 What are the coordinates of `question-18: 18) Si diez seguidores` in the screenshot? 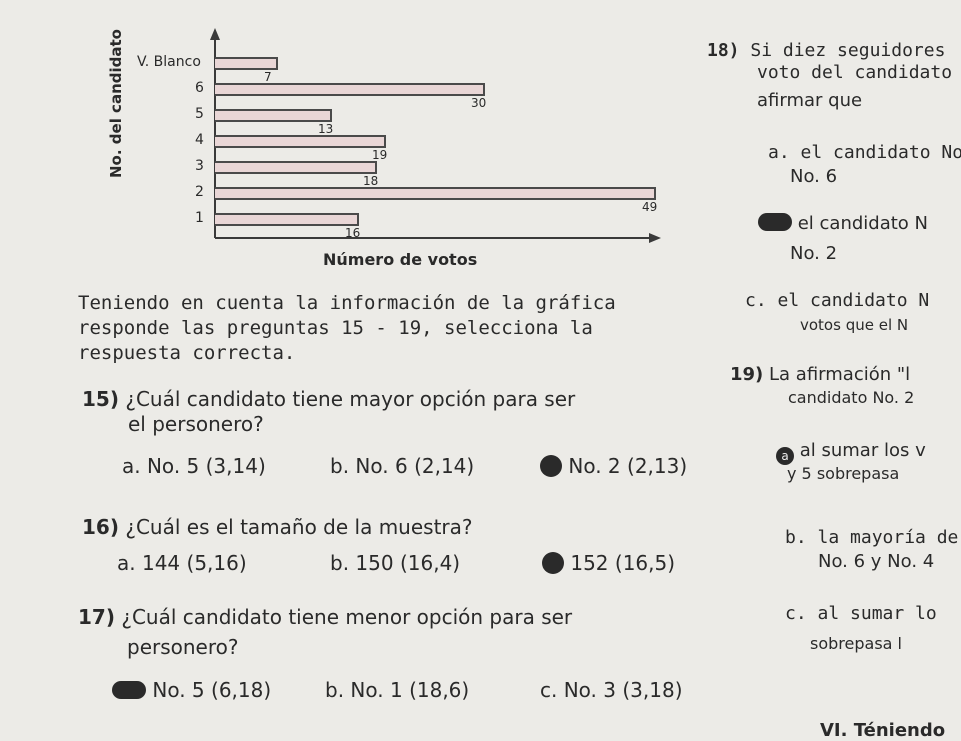 It's located at (826, 50).